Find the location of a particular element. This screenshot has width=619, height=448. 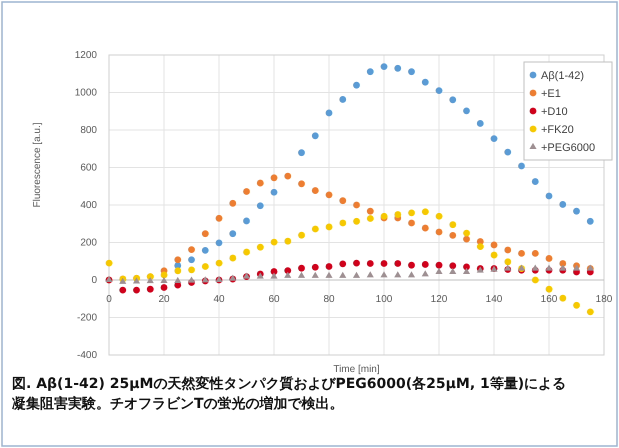

x-tick-label: 0 is located at coordinates (109, 300).